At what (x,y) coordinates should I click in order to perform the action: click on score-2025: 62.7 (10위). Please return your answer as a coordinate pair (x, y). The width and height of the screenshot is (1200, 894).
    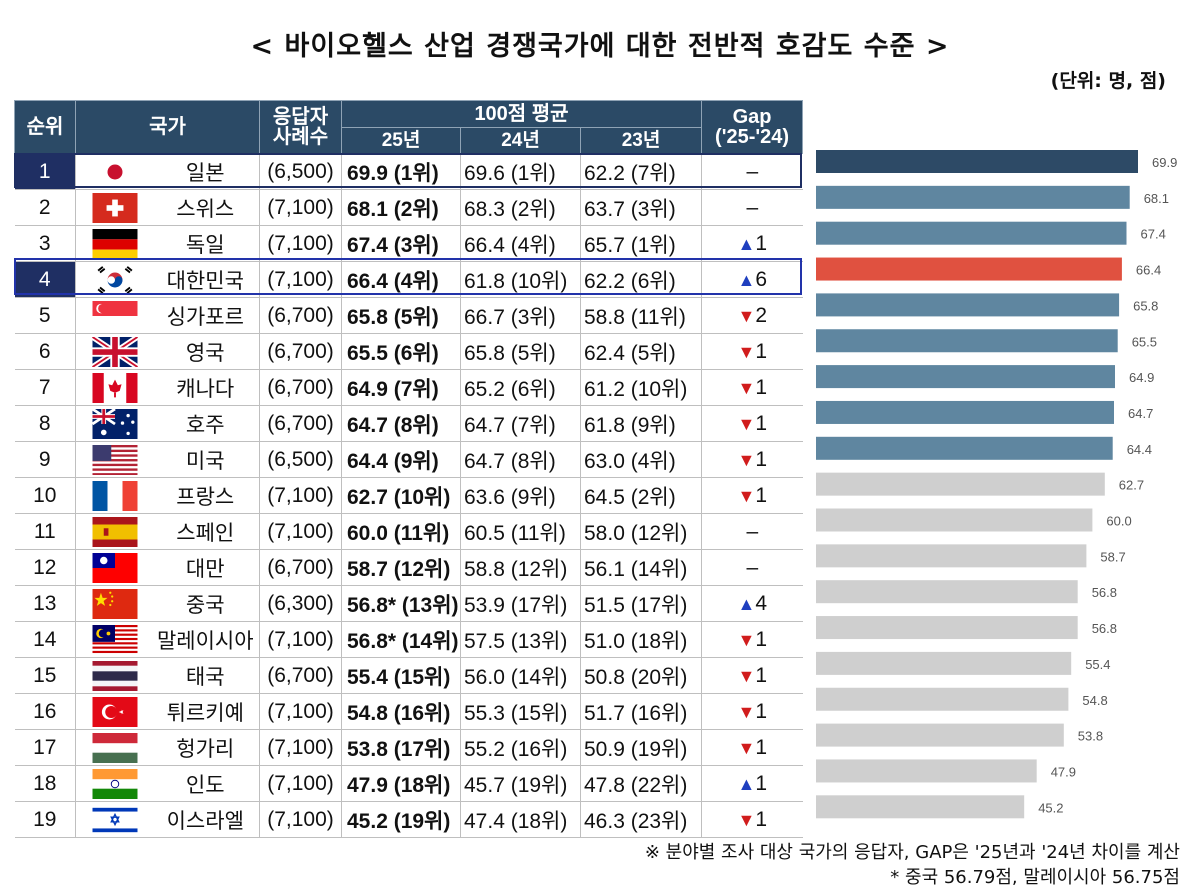
    Looking at the image, I should click on (401, 495).